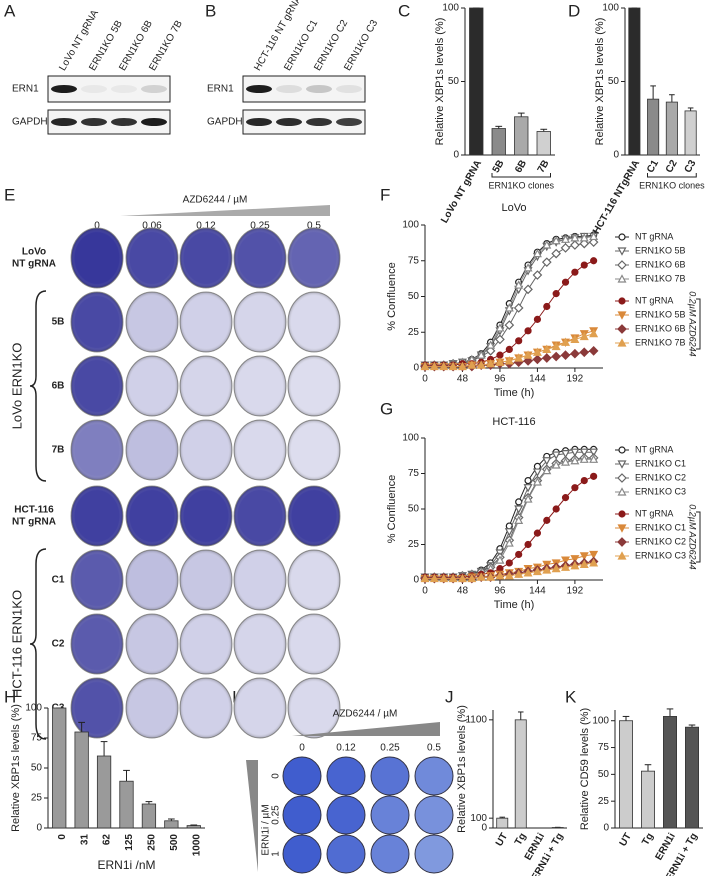  What do you see at coordinates (660, 342) in the screenshot?
I see `legend-label: ERN1KO 7B` at bounding box center [660, 342].